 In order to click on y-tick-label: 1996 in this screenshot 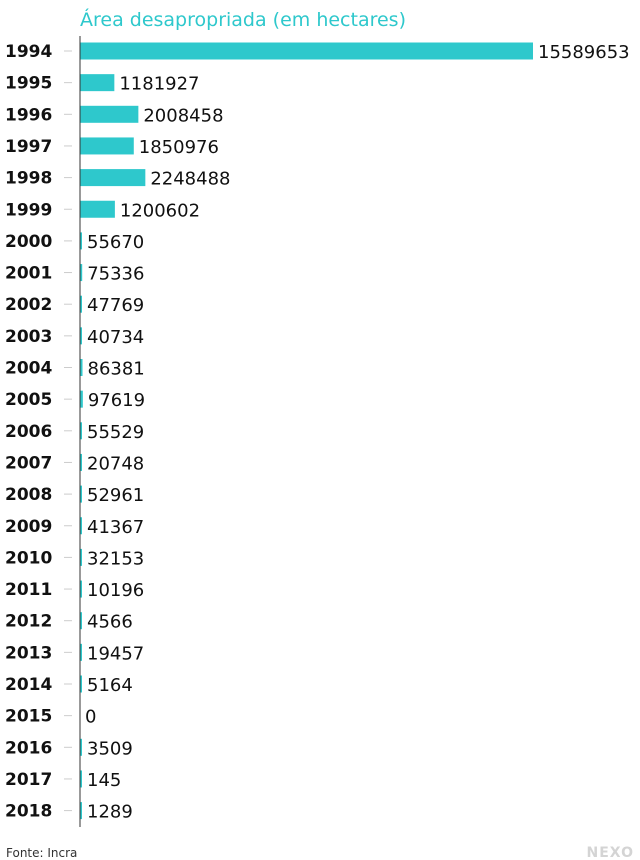, I will do `click(28, 115)`.